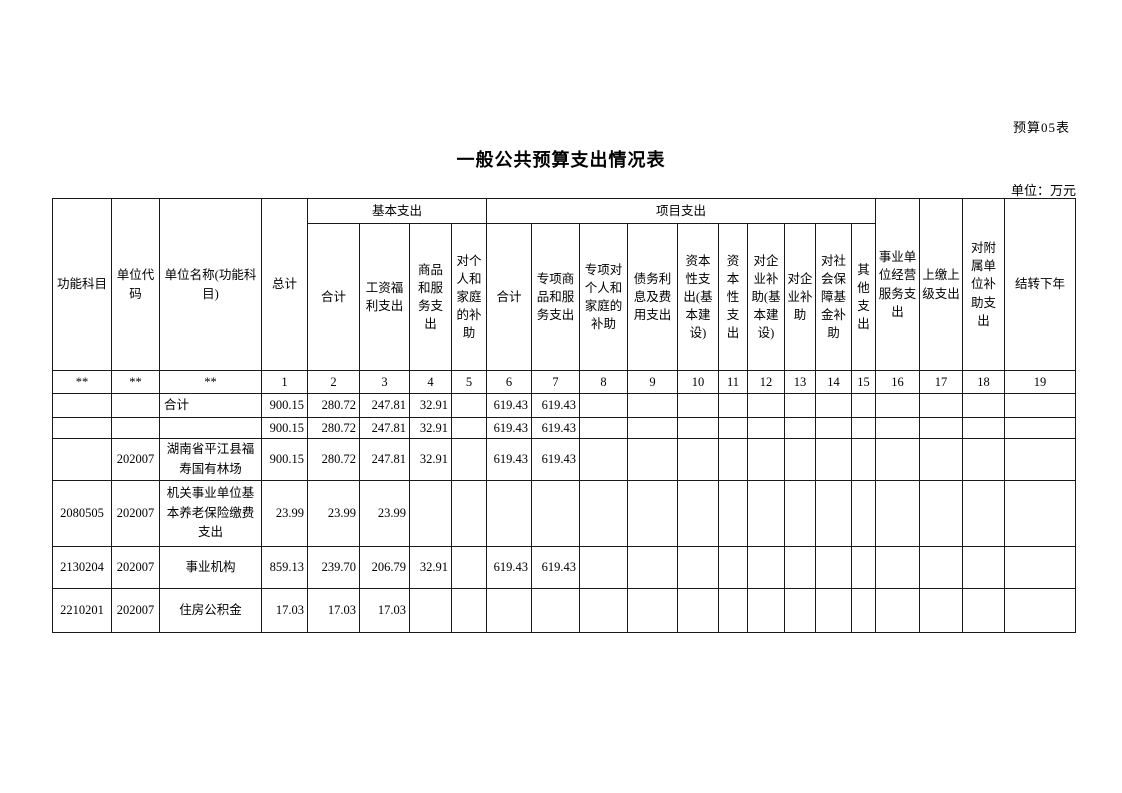 The height and width of the screenshot is (793, 1122). I want to click on column-index-cell: 15, so click(863, 382).